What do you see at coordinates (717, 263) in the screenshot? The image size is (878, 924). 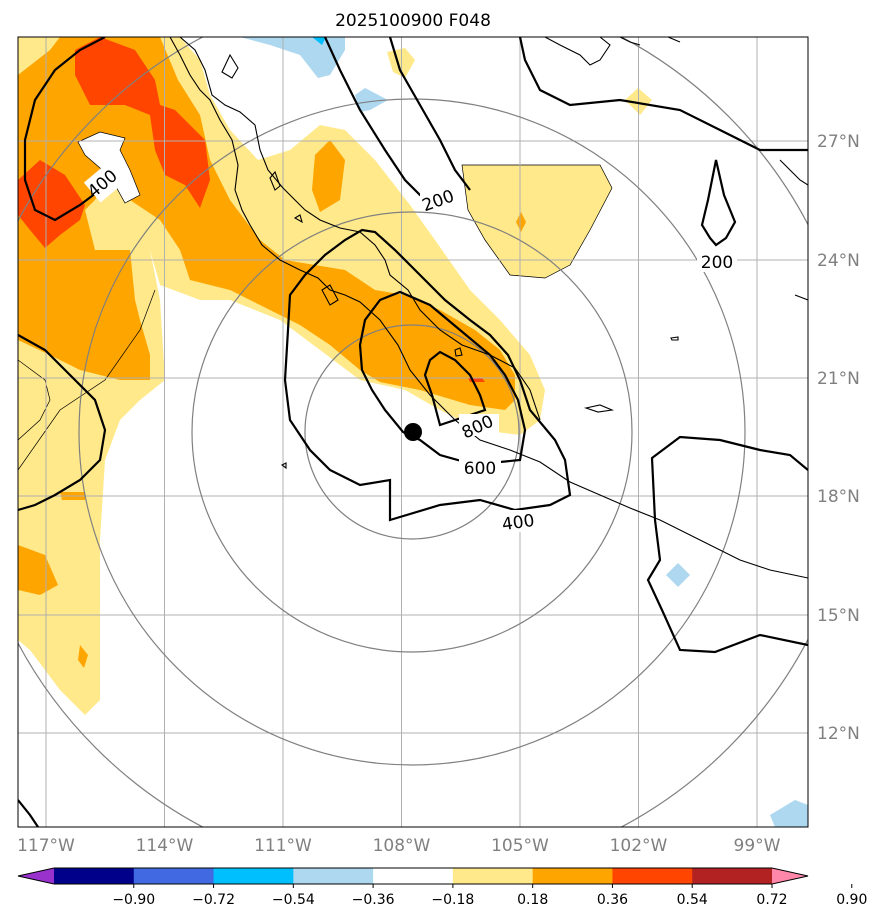 I see `contour-label: 200` at bounding box center [717, 263].